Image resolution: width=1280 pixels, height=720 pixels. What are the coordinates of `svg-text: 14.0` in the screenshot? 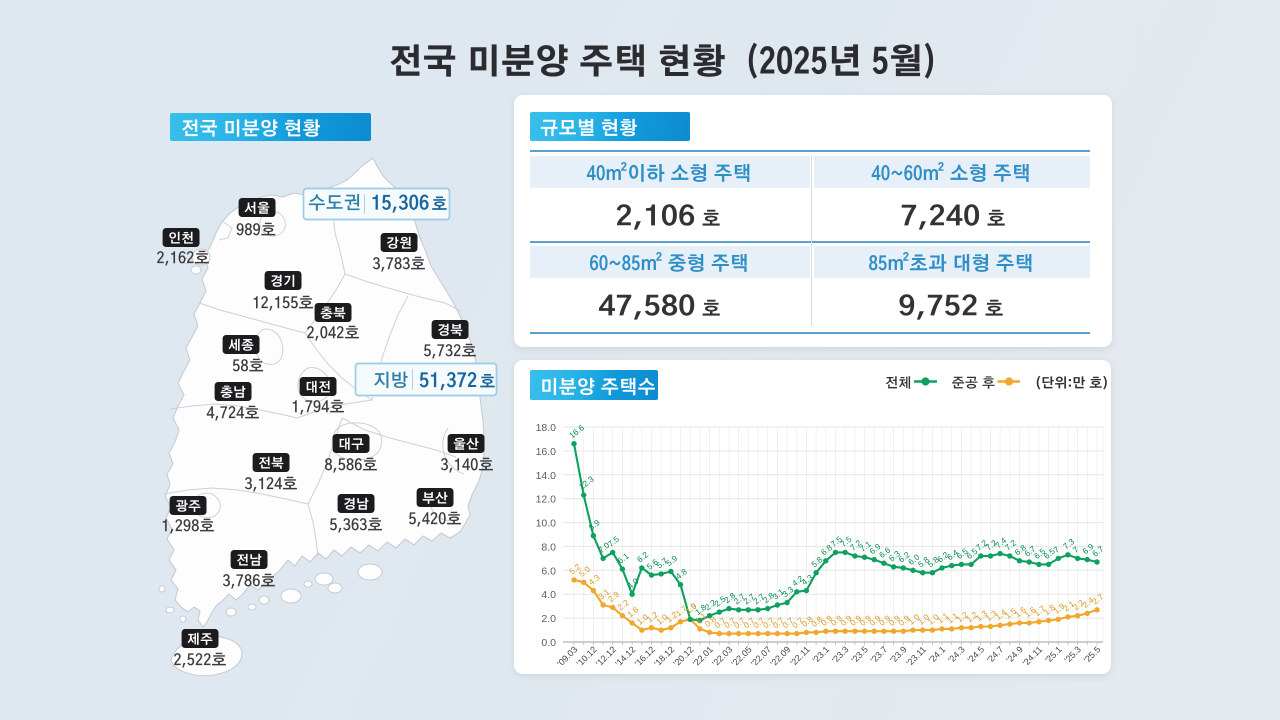 It's located at (546, 476).